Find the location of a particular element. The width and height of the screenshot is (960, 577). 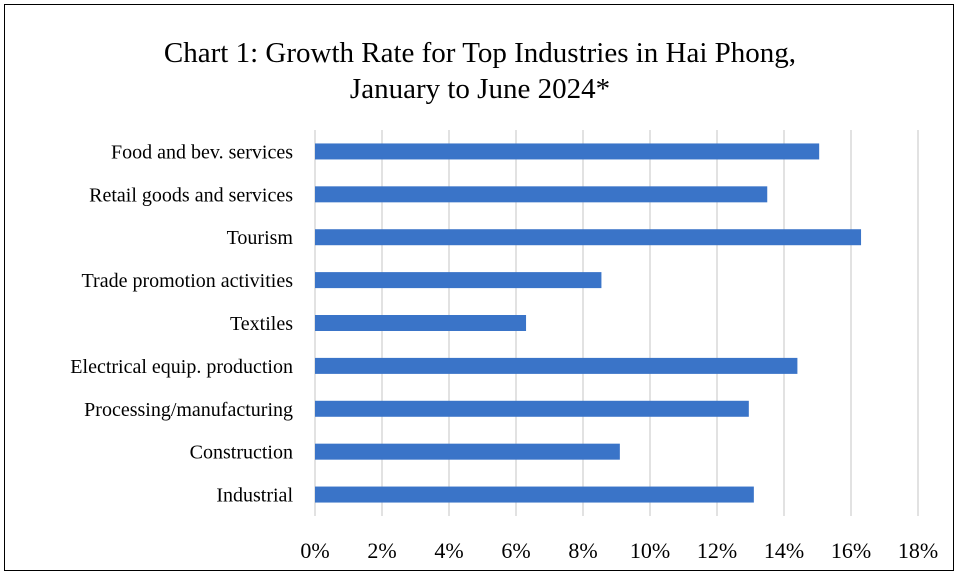

x-tick-label: 16% is located at coordinates (851, 550).